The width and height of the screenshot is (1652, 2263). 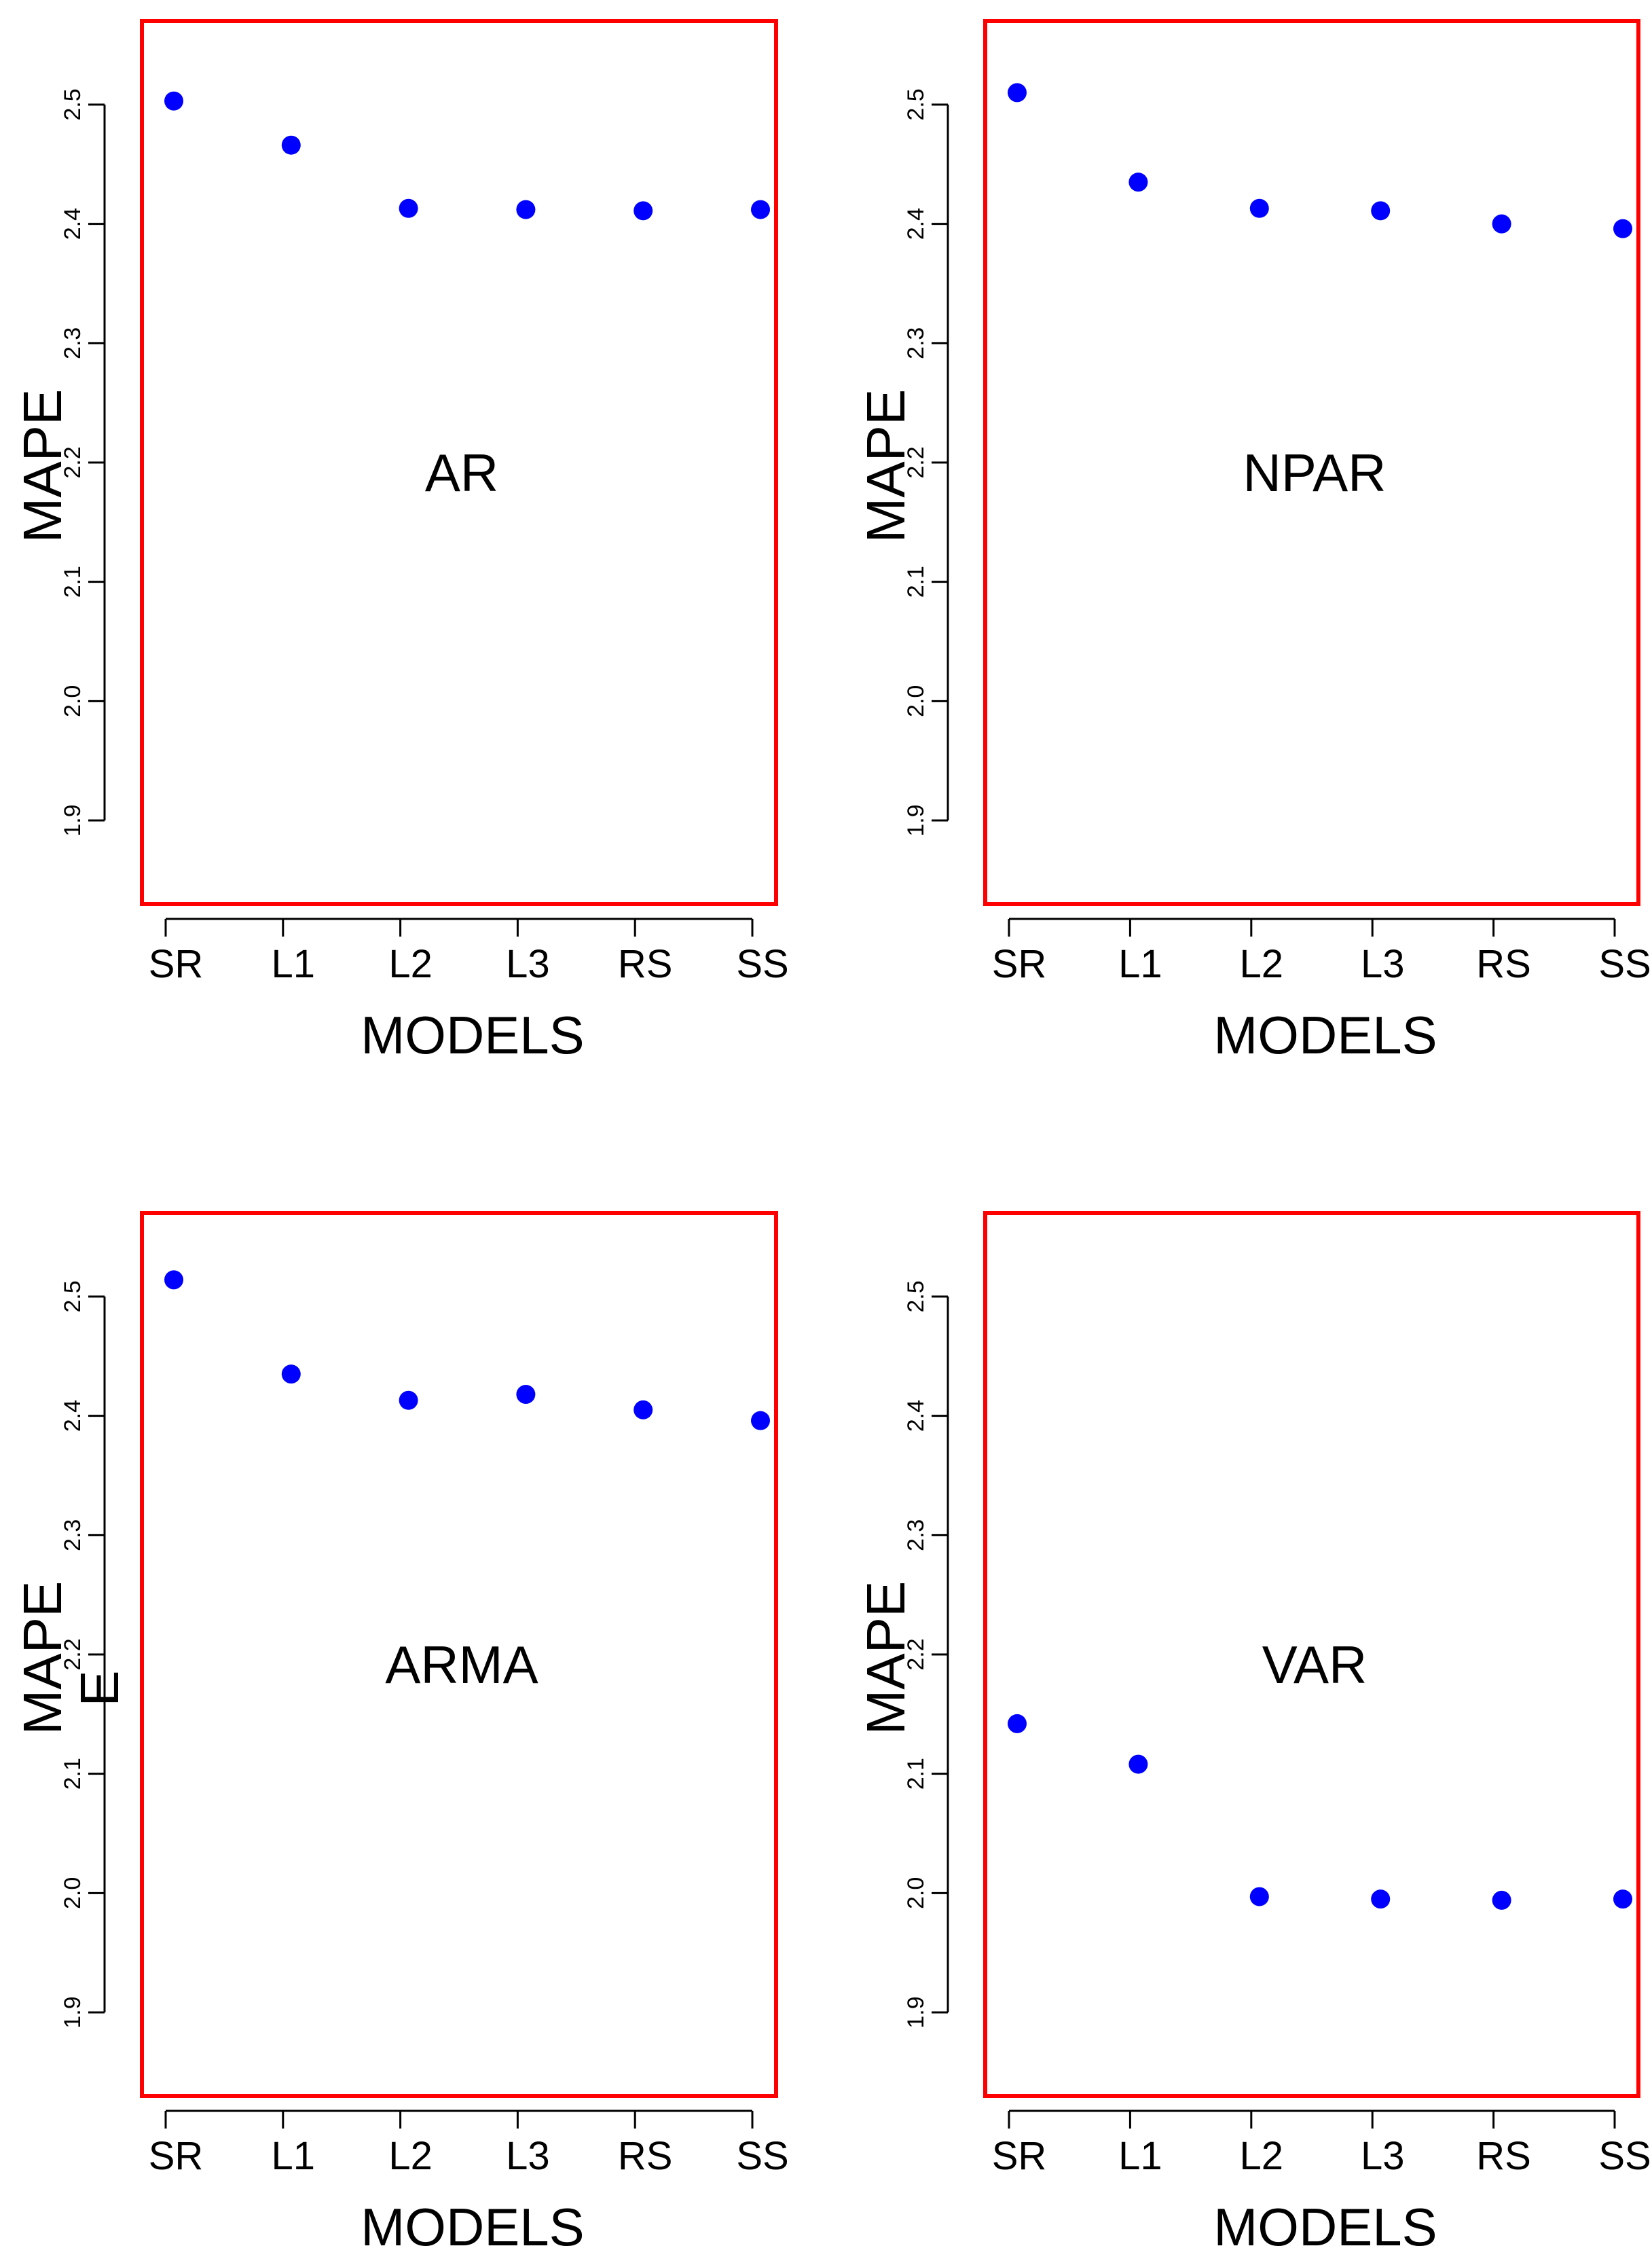 I want to click on panel-title: ARMA, so click(x=462, y=1665).